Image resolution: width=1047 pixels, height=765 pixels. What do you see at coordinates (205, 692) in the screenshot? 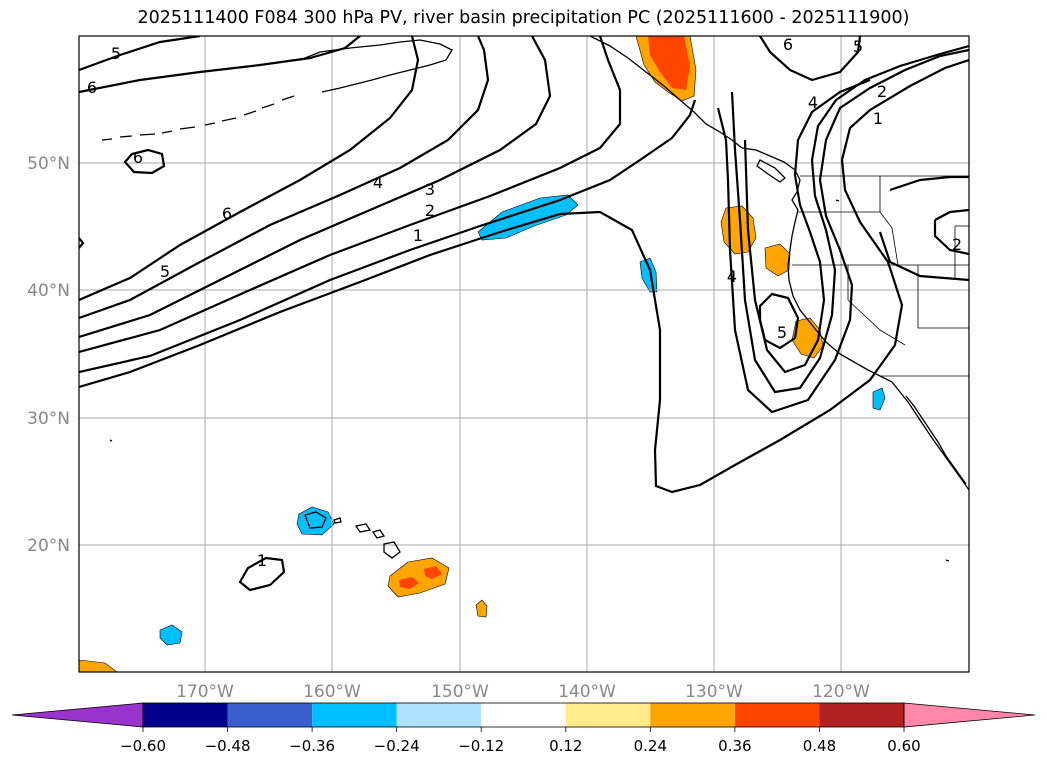
I see `lon-label: 170°W` at bounding box center [205, 692].